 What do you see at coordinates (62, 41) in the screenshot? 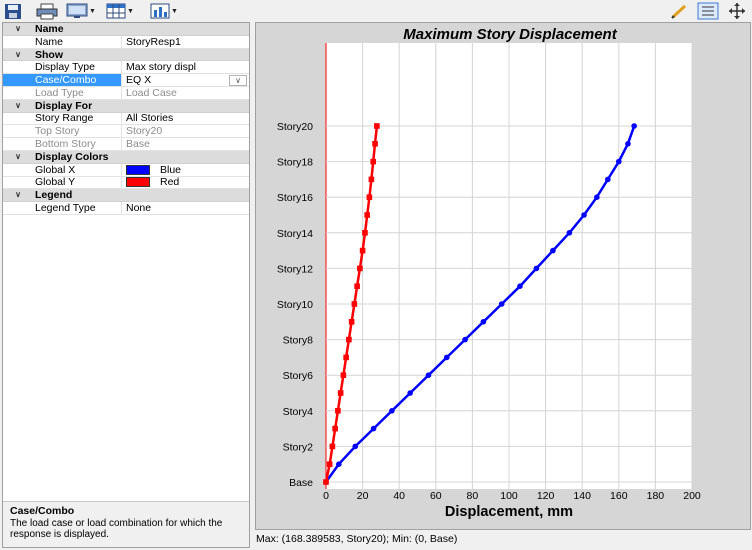
I see `property-label: Name` at bounding box center [62, 41].